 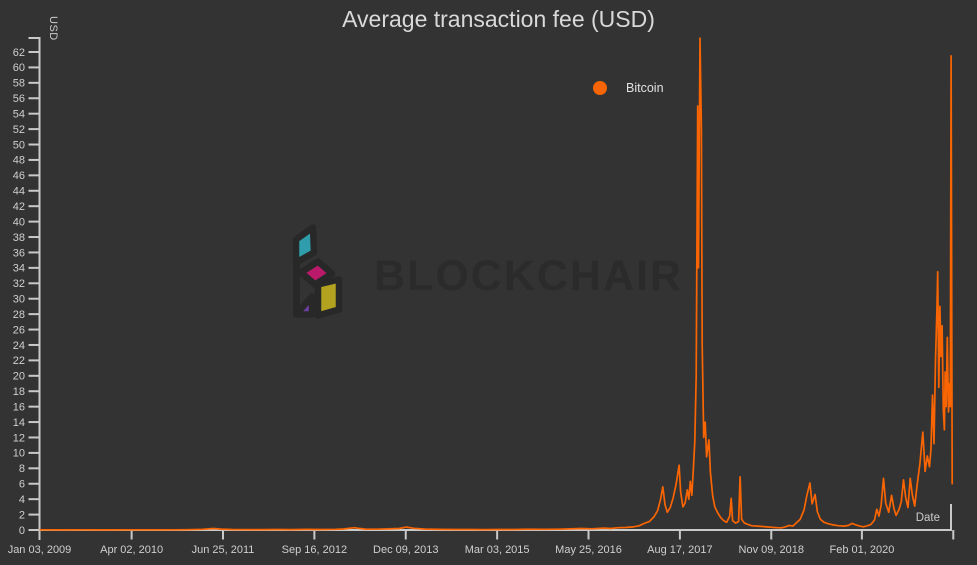 I want to click on y-tick-label: 42, so click(x=19, y=207).